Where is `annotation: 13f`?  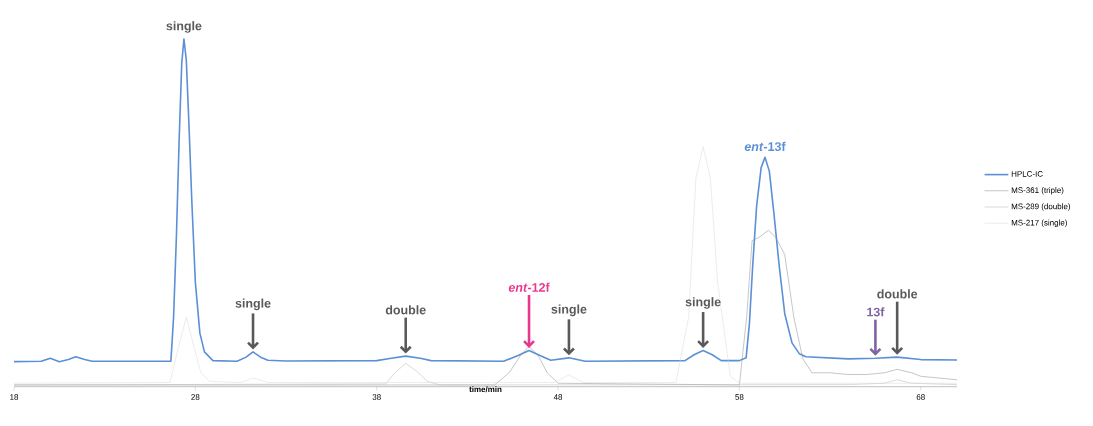 annotation: 13f is located at coordinates (876, 312).